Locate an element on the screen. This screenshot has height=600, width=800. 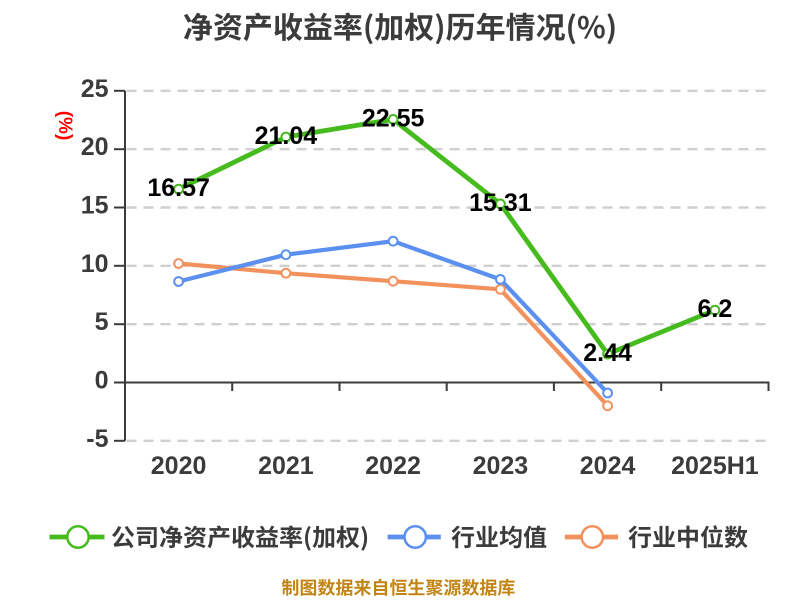
svg-text: 10 is located at coordinates (95, 264).